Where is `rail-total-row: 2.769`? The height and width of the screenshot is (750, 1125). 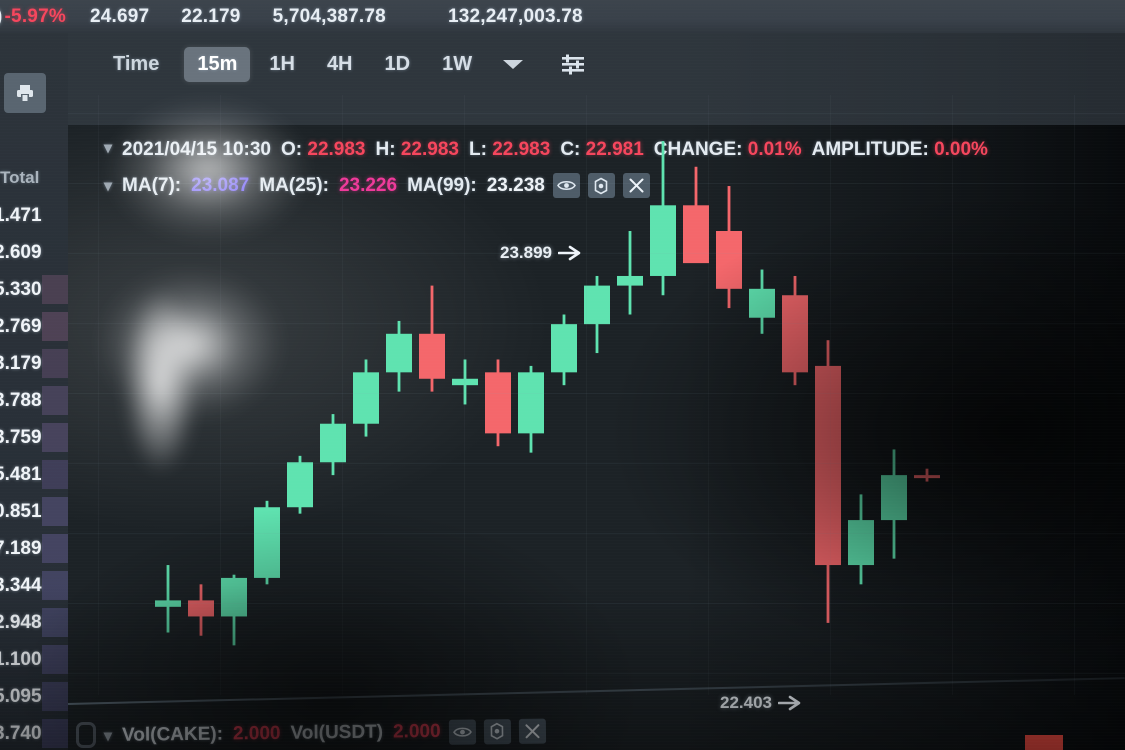 rail-total-row: 2.769 is located at coordinates (34, 326).